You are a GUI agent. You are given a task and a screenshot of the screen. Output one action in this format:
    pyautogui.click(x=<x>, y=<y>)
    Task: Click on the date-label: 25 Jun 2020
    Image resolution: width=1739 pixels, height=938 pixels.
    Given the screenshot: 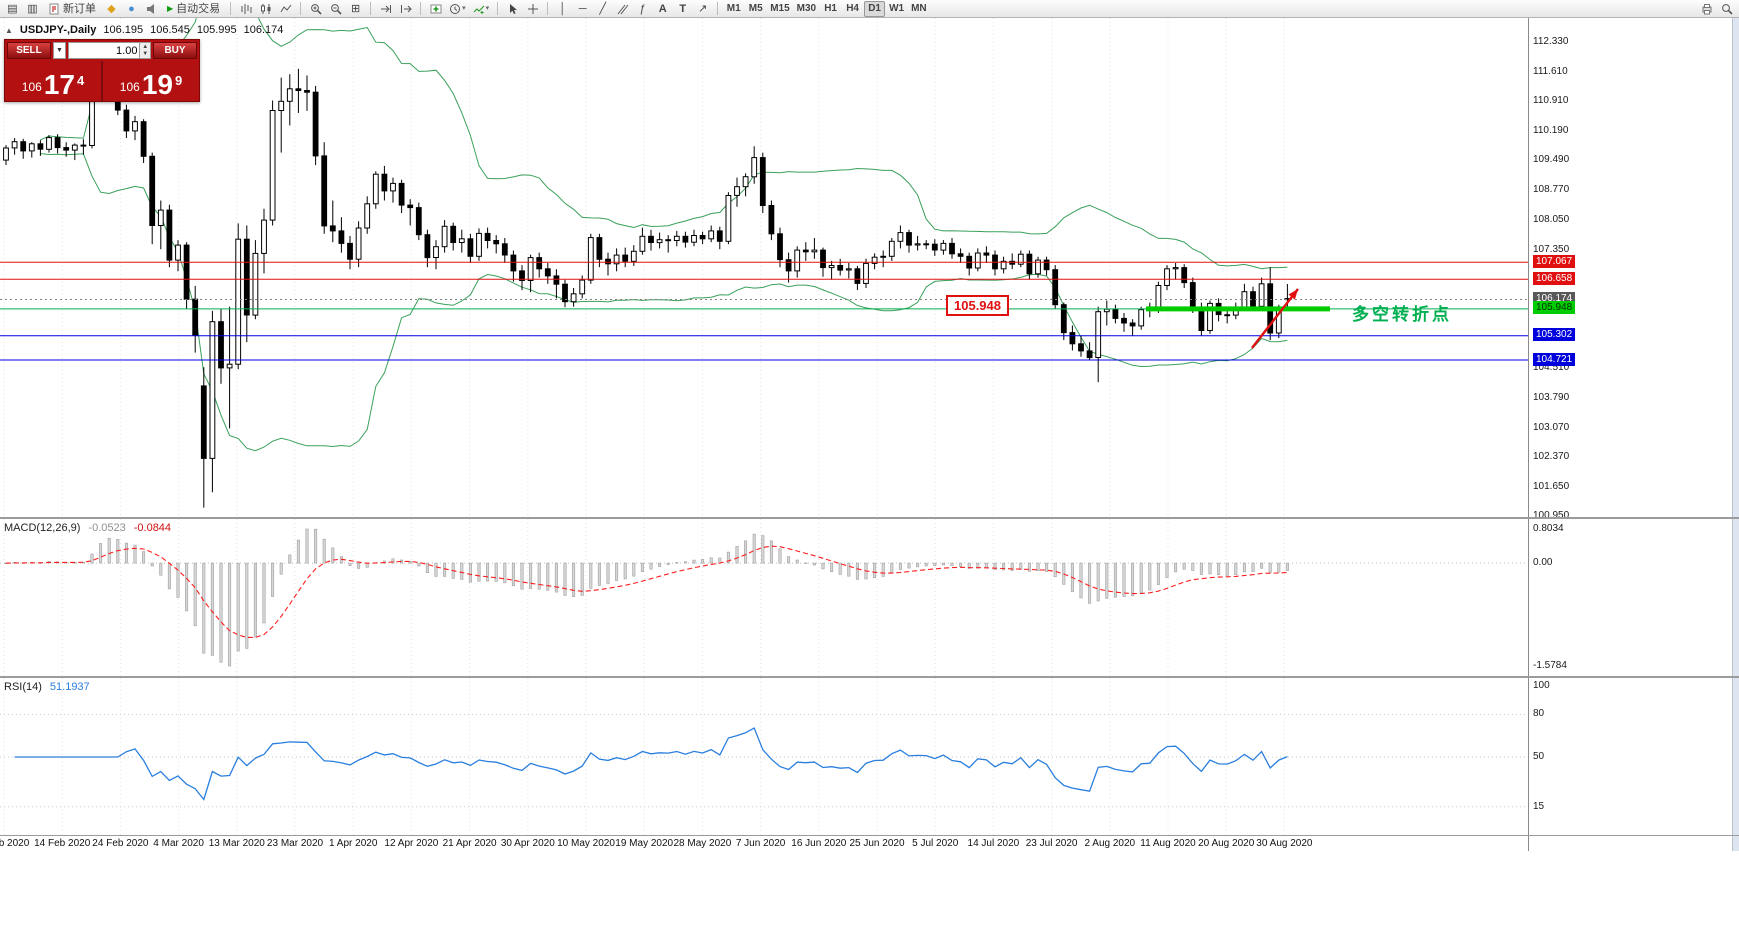 What is the action you would take?
    pyautogui.click(x=877, y=843)
    